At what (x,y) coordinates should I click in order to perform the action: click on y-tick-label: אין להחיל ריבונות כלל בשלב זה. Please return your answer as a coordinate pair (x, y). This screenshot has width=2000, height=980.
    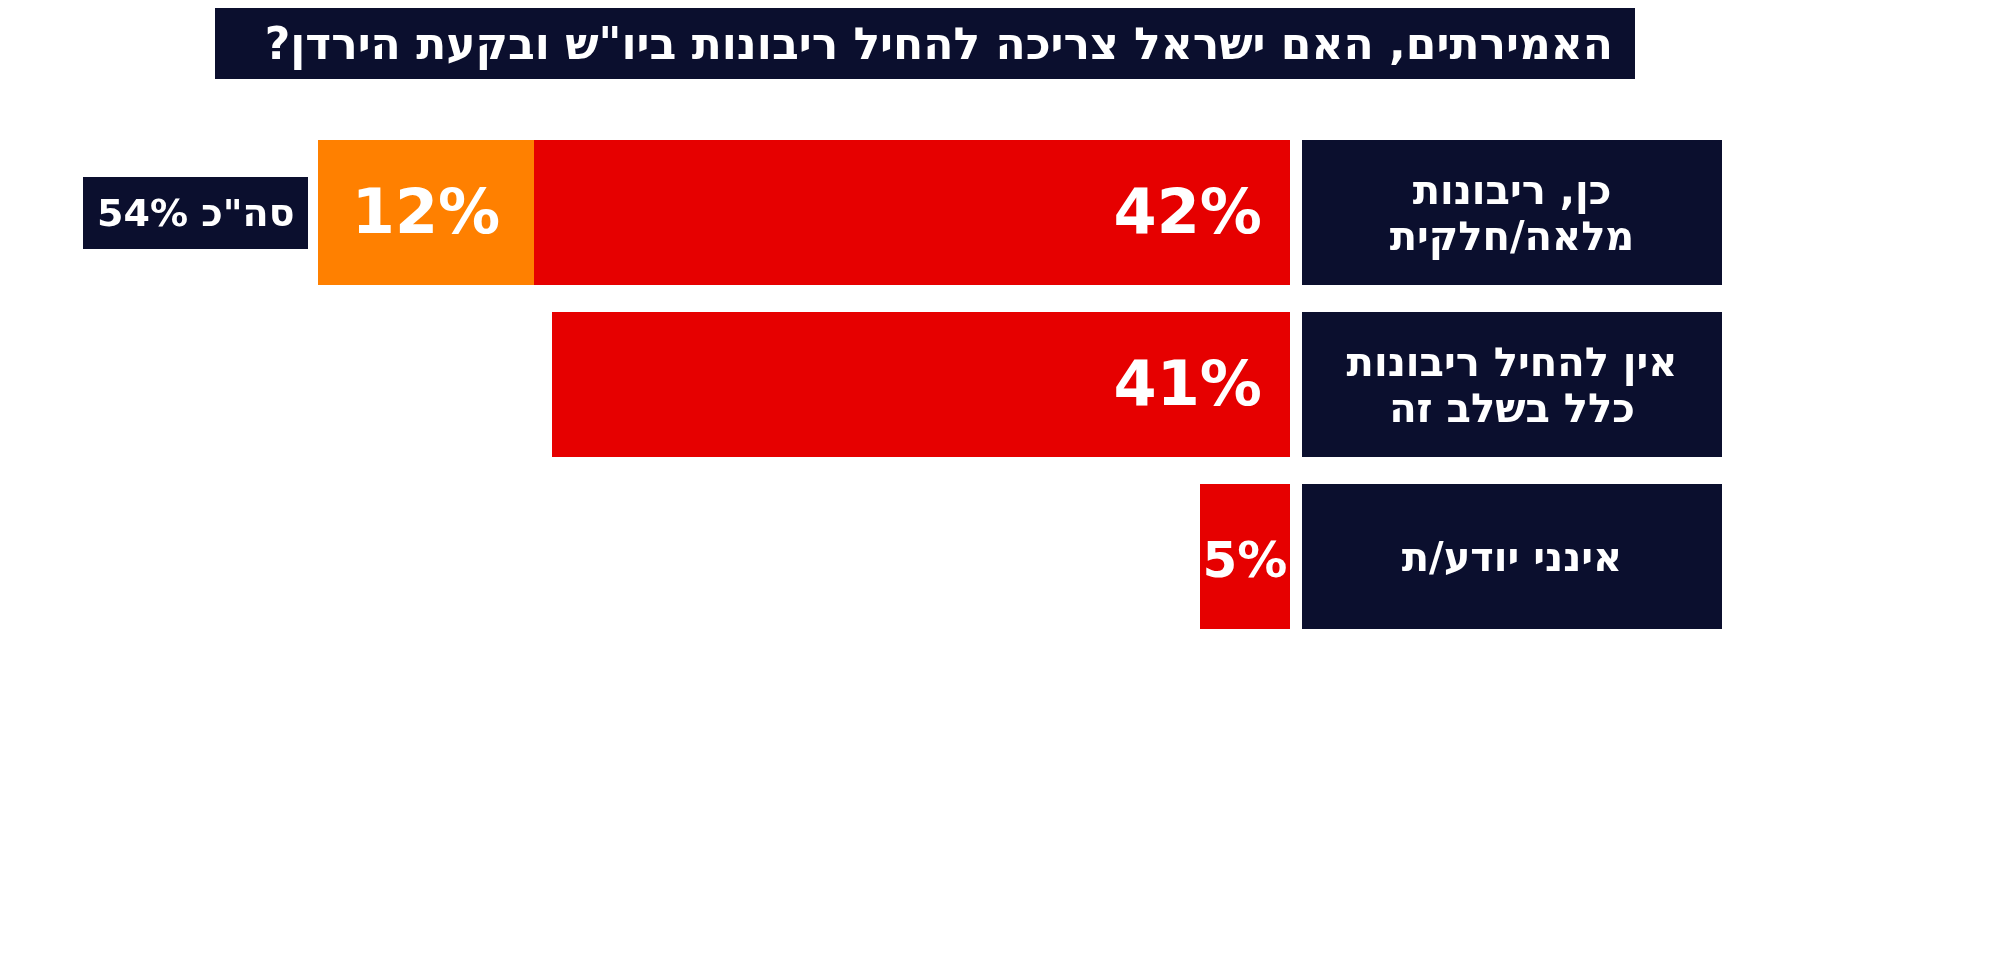
    Looking at the image, I should click on (1512, 384).